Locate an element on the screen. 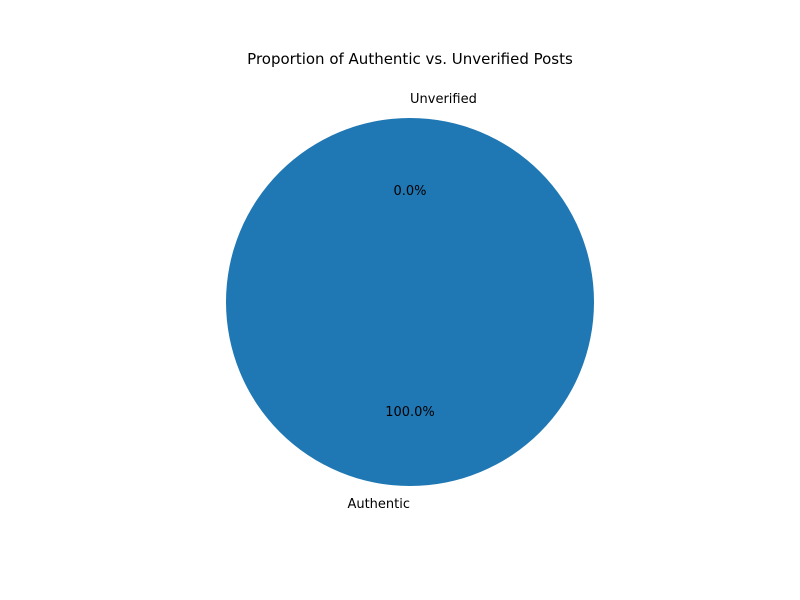  pie-labels: Authentic 100.0% Unverified 0.0% is located at coordinates (411, 302).